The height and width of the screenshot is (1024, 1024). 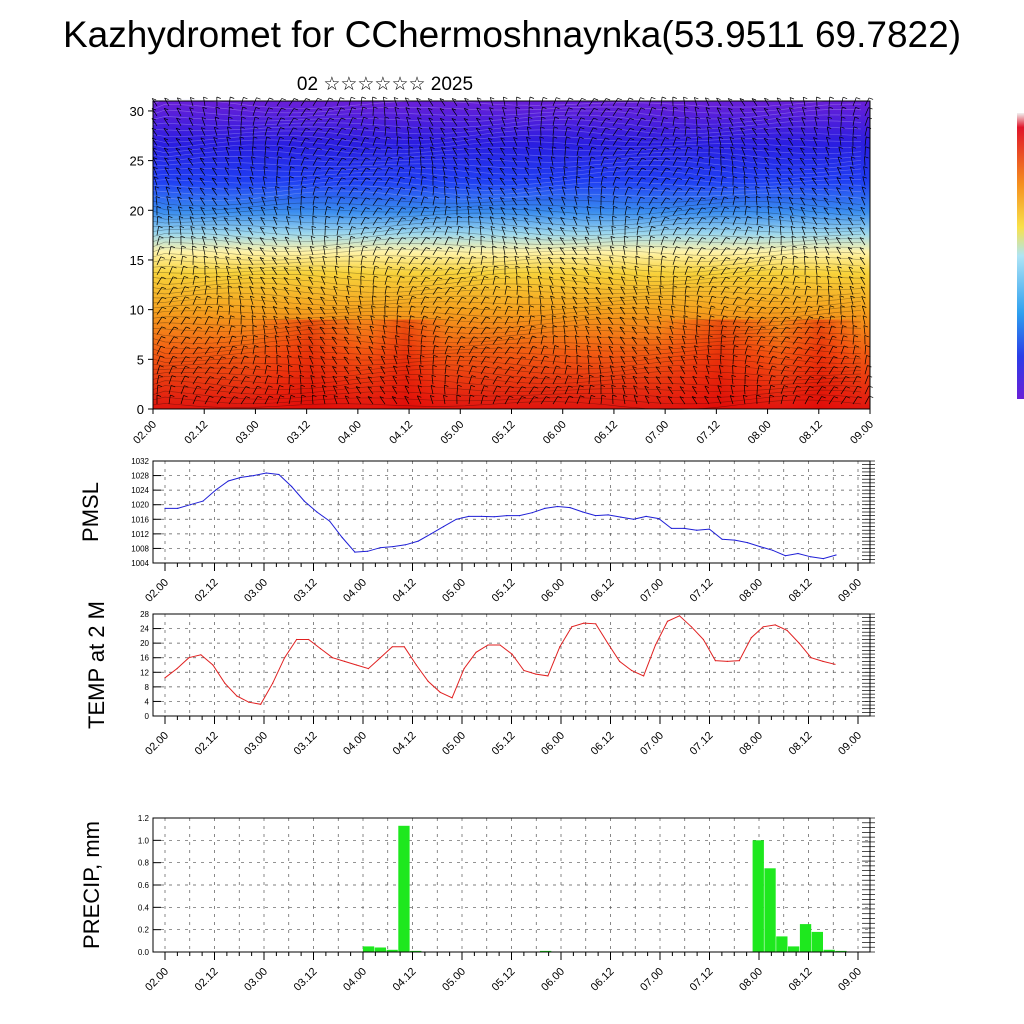 I want to click on xtick-label: 03.00, so click(x=256, y=744).